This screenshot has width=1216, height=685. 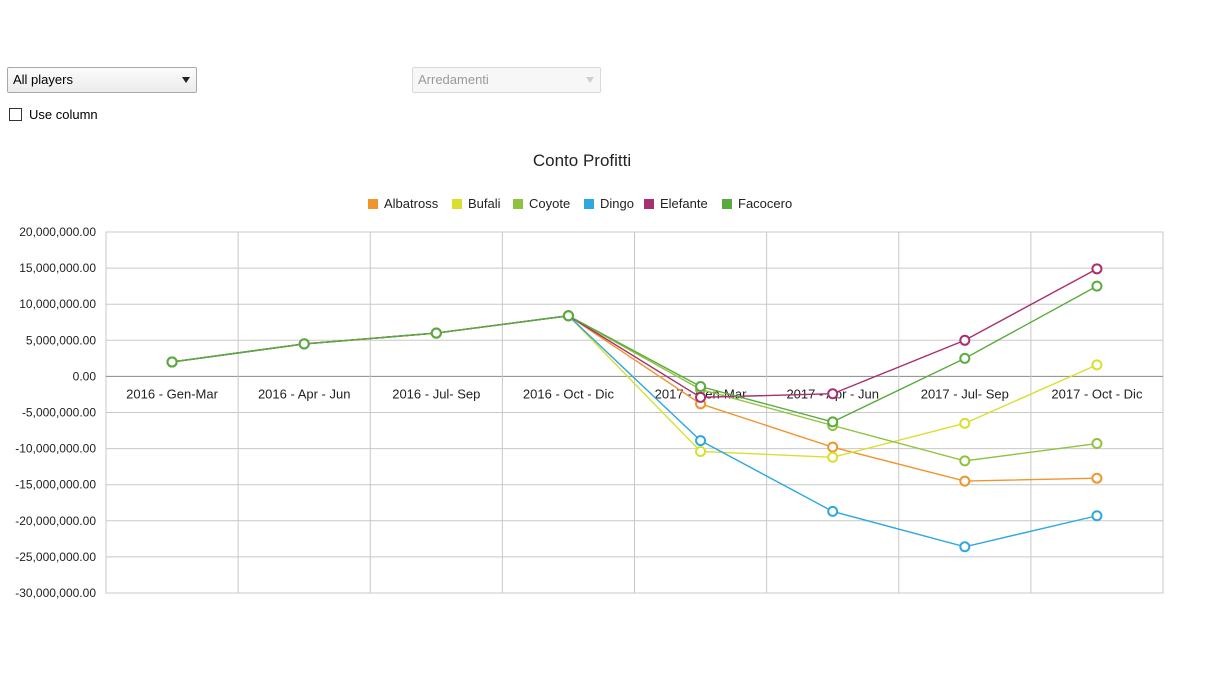 What do you see at coordinates (436, 393) in the screenshot?
I see `x-tick-label: 2016 - Jul- Sep` at bounding box center [436, 393].